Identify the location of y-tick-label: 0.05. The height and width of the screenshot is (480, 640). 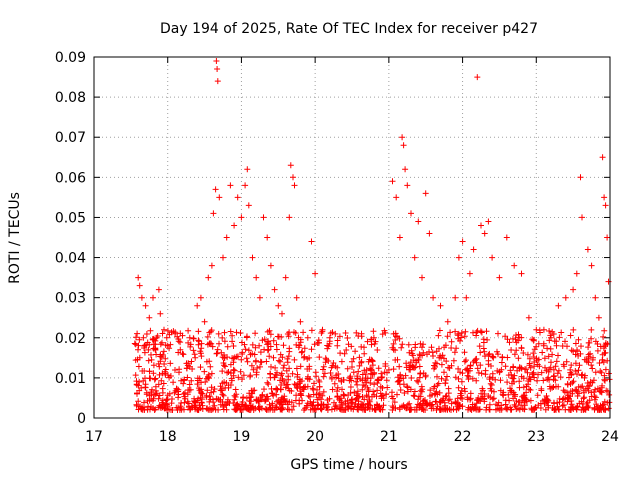
(70, 218).